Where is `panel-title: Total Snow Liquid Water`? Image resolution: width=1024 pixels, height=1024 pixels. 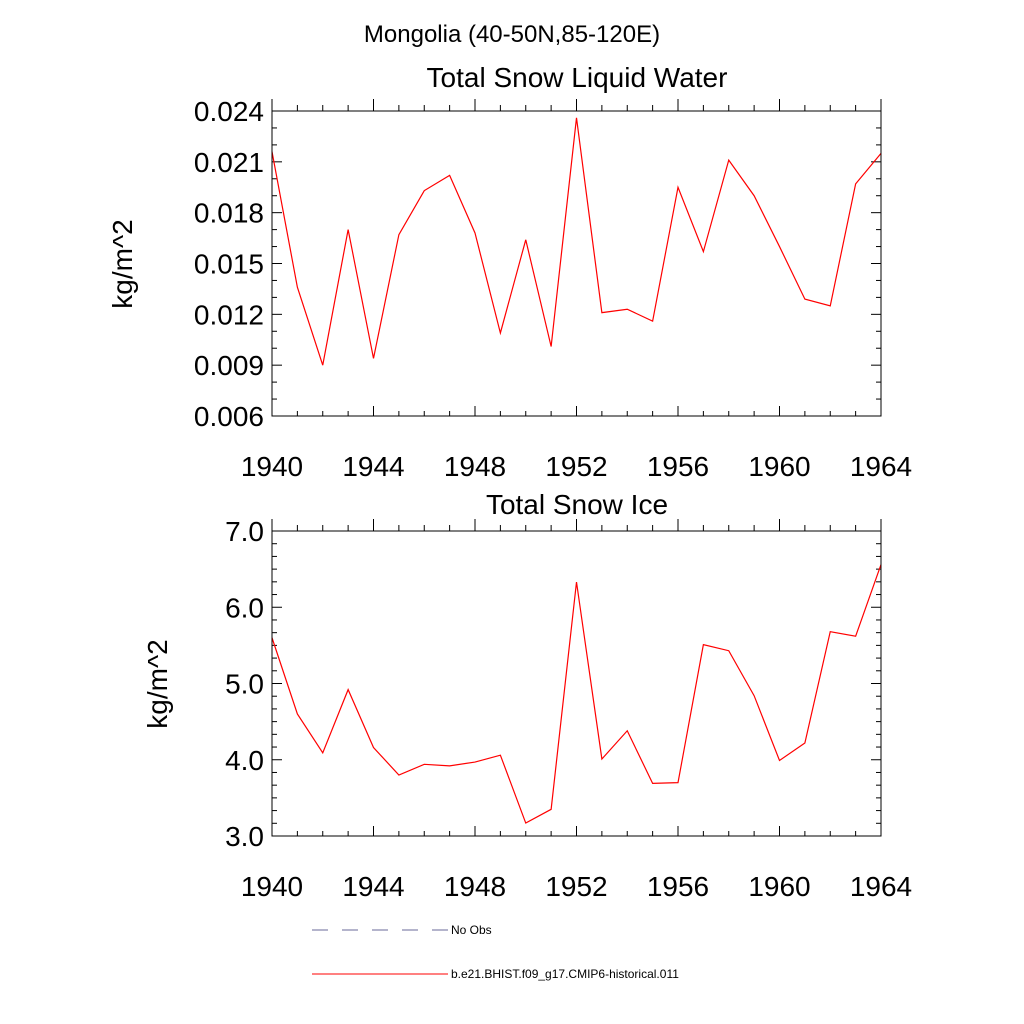 panel-title: Total Snow Liquid Water is located at coordinates (577, 77).